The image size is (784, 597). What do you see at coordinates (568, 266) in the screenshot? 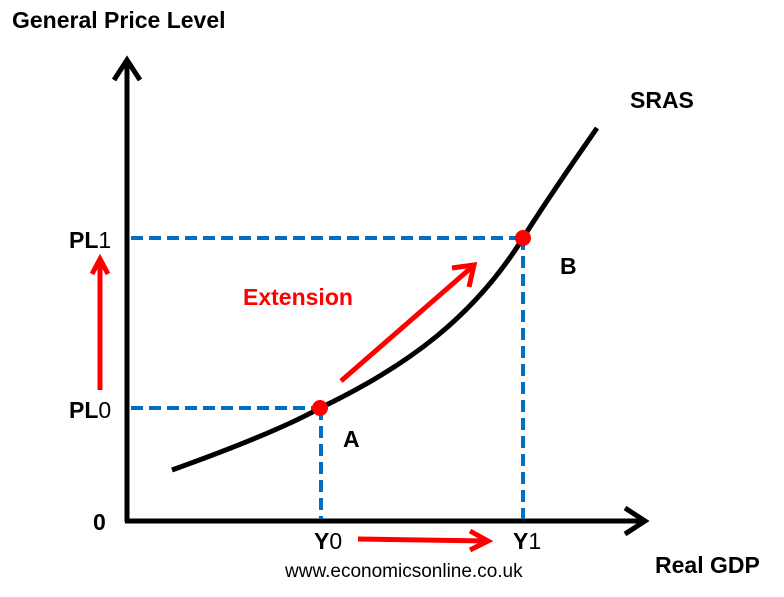
I see `point-b-label: B` at bounding box center [568, 266].